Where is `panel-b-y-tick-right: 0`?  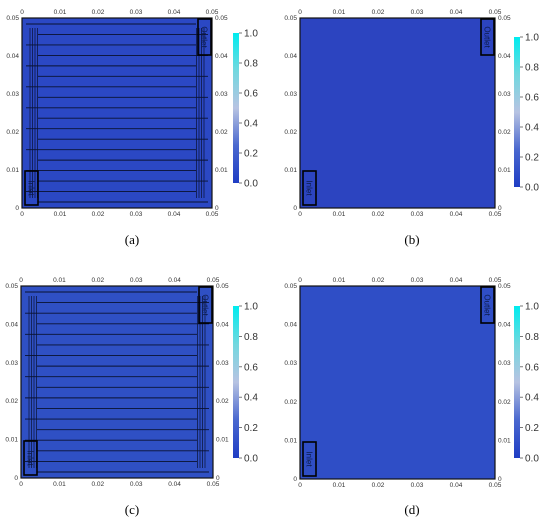 panel-b-y-tick-right: 0 is located at coordinates (500, 208).